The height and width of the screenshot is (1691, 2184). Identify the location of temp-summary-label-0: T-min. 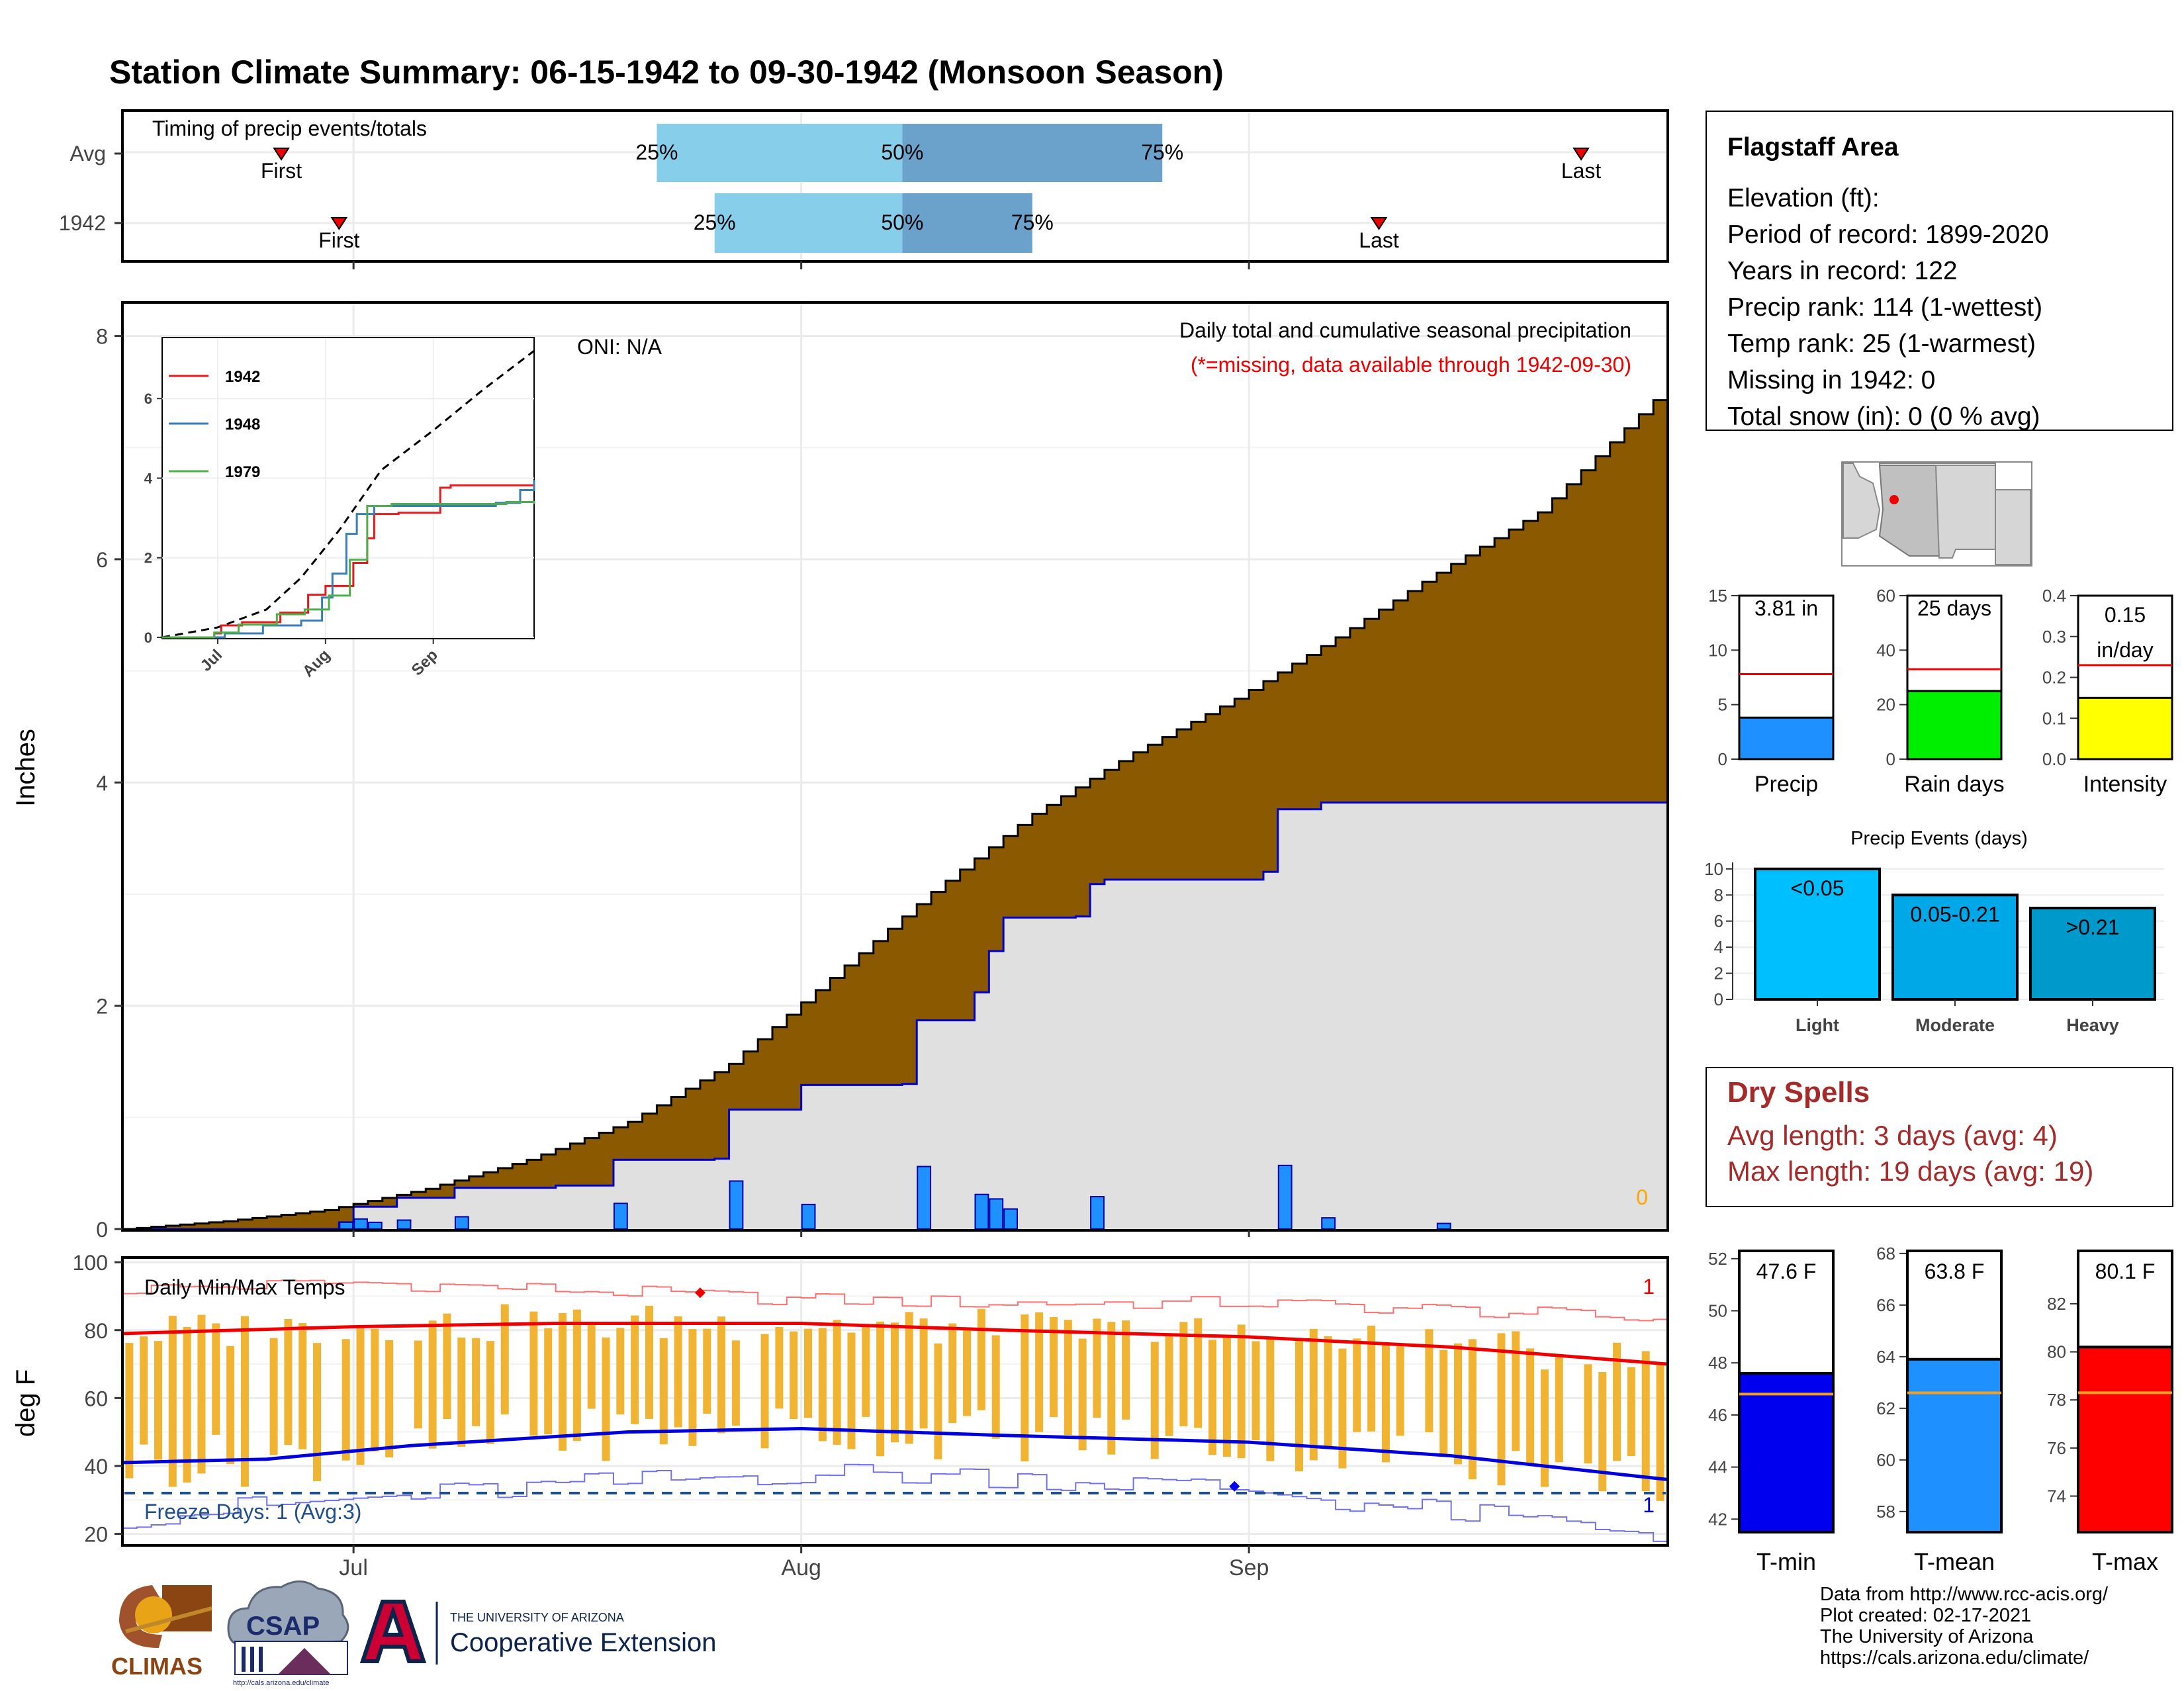
(1786, 1561).